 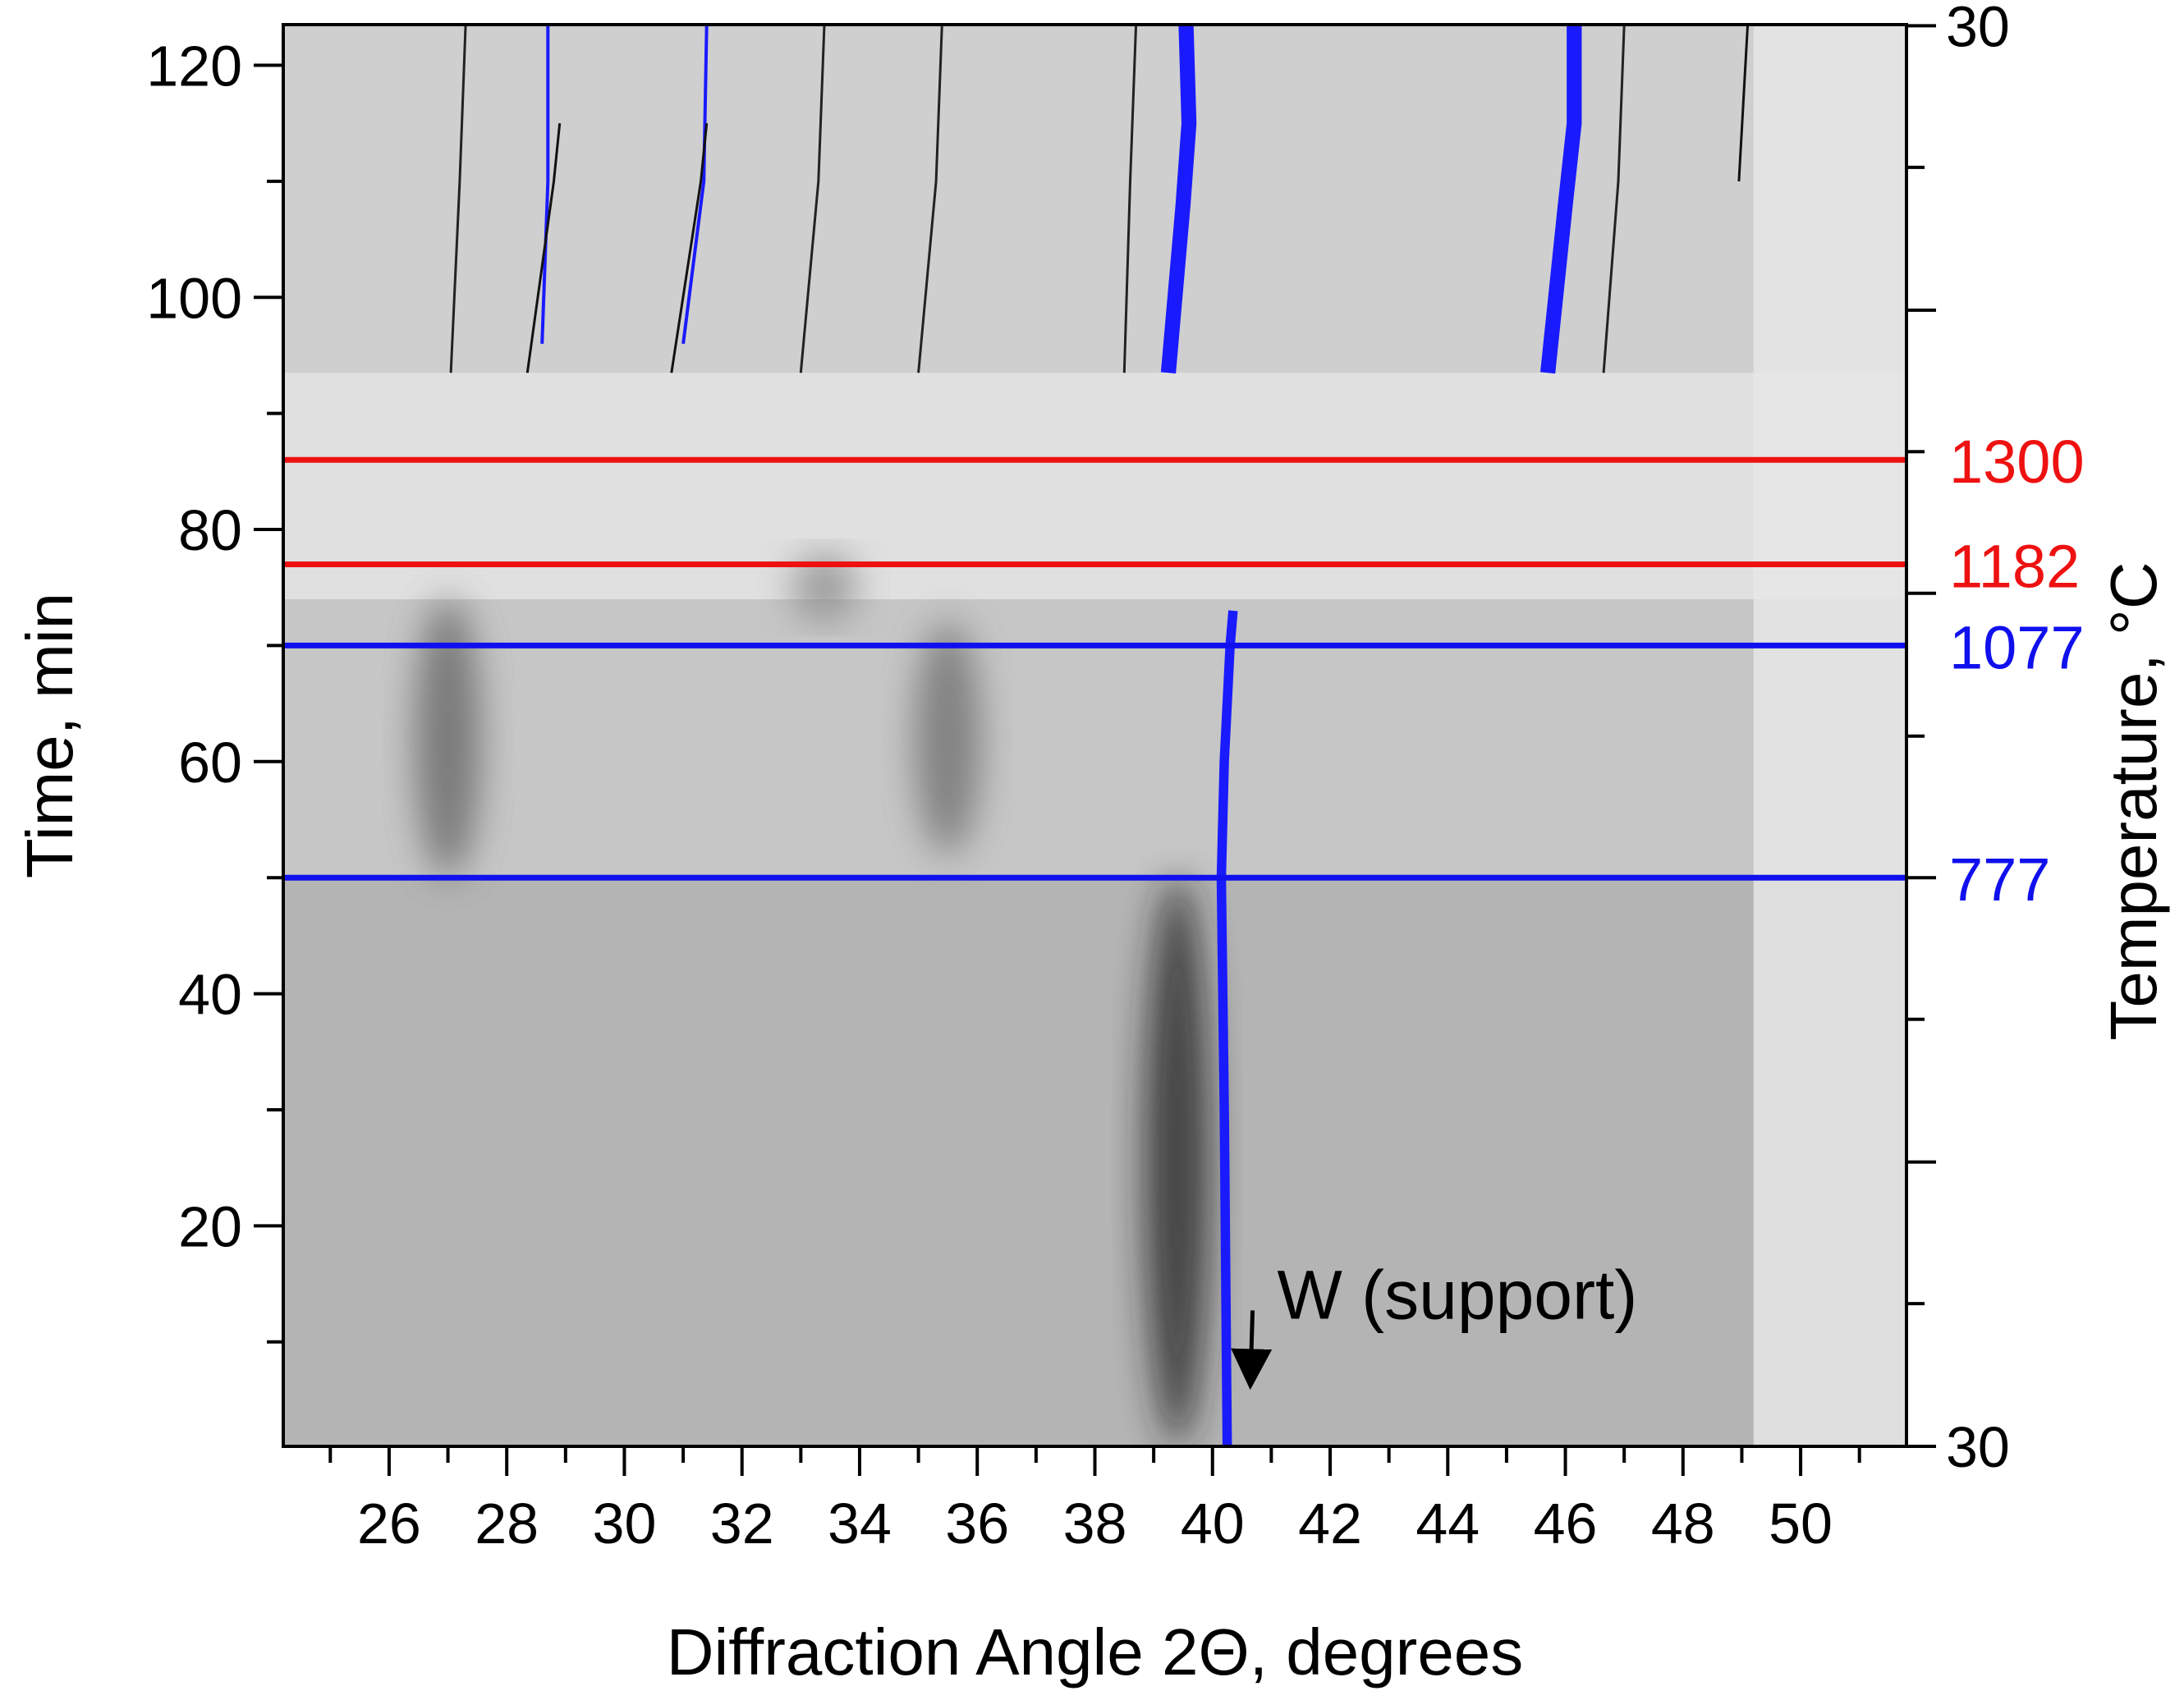 I want to click on x-tick-label-48: 48, so click(x=1683, y=1524).